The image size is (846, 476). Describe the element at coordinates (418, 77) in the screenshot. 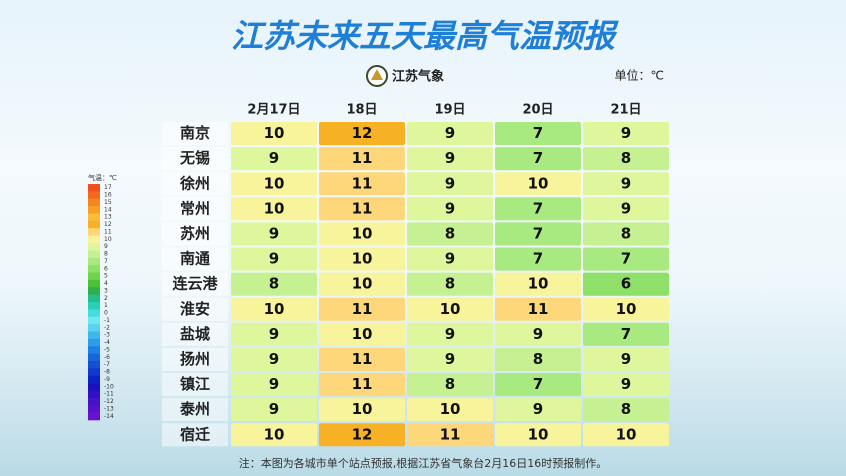

I see `logo-text: 江苏气象` at that location.